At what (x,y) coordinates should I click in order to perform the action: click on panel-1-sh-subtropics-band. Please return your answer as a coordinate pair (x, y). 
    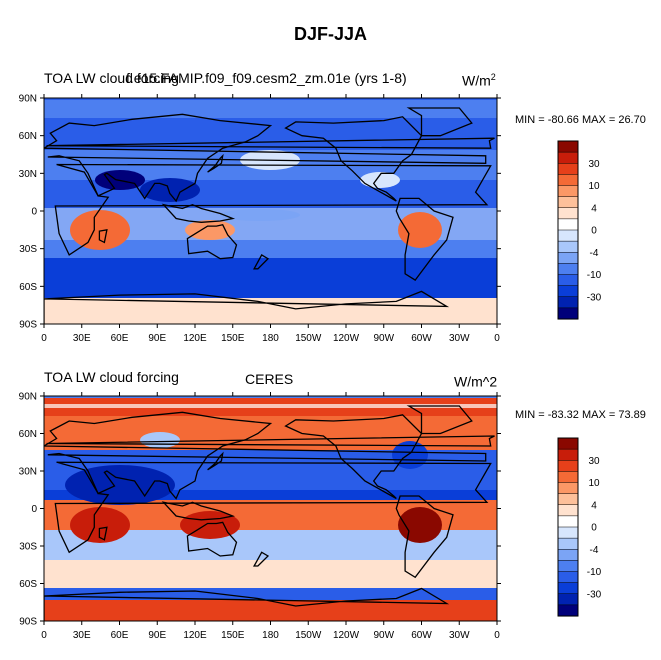
    Looking at the image, I should click on (270, 249).